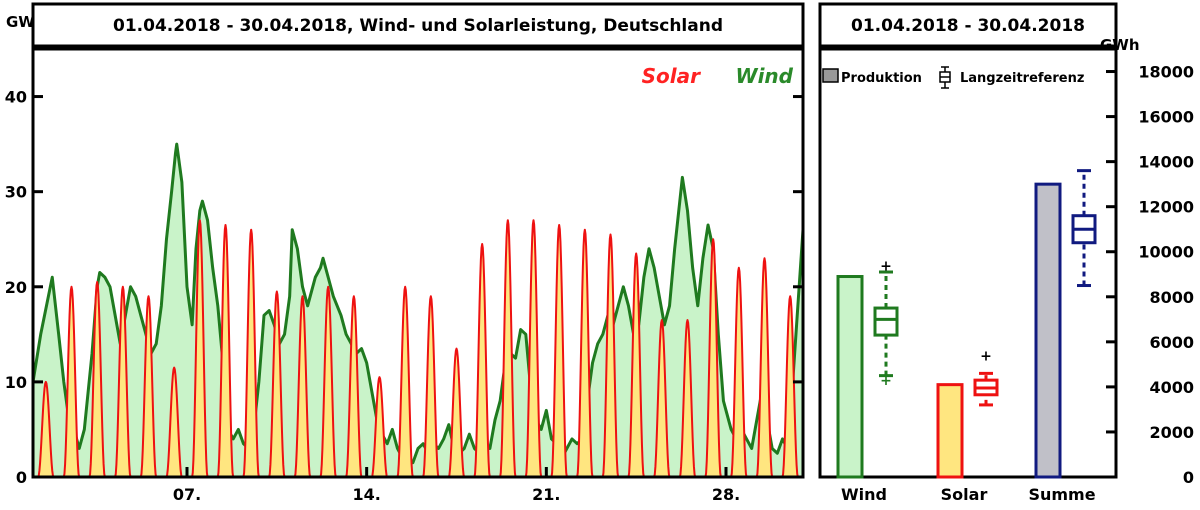 The width and height of the screenshot is (1200, 510). Describe the element at coordinates (1022, 78) in the screenshot. I see `legend-reference-label: Langzeitreferenz` at that location.